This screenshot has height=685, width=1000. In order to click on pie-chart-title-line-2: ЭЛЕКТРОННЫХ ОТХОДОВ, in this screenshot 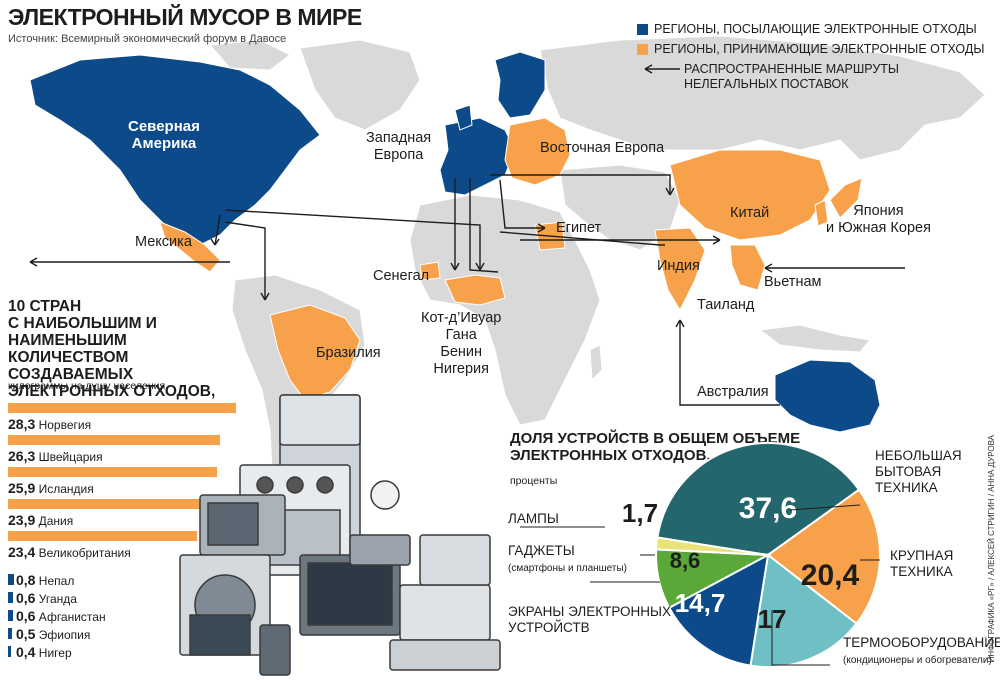, I will do `click(610, 455)`.